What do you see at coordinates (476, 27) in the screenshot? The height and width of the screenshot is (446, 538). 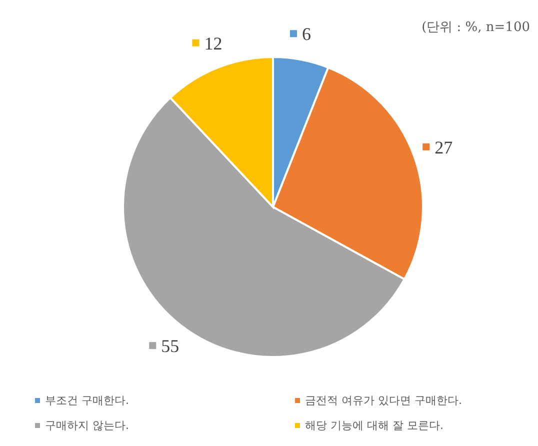 I see `chart-subtitle: (단위 : %, n=100` at bounding box center [476, 27].